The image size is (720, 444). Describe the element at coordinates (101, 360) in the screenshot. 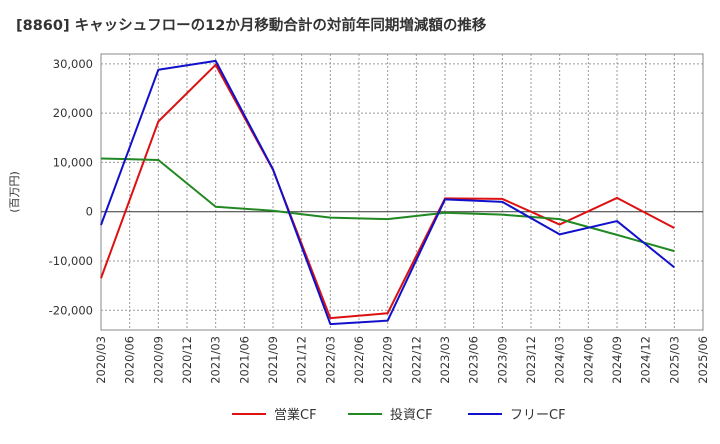

I see `x-tick-label: 2020/03` at that location.